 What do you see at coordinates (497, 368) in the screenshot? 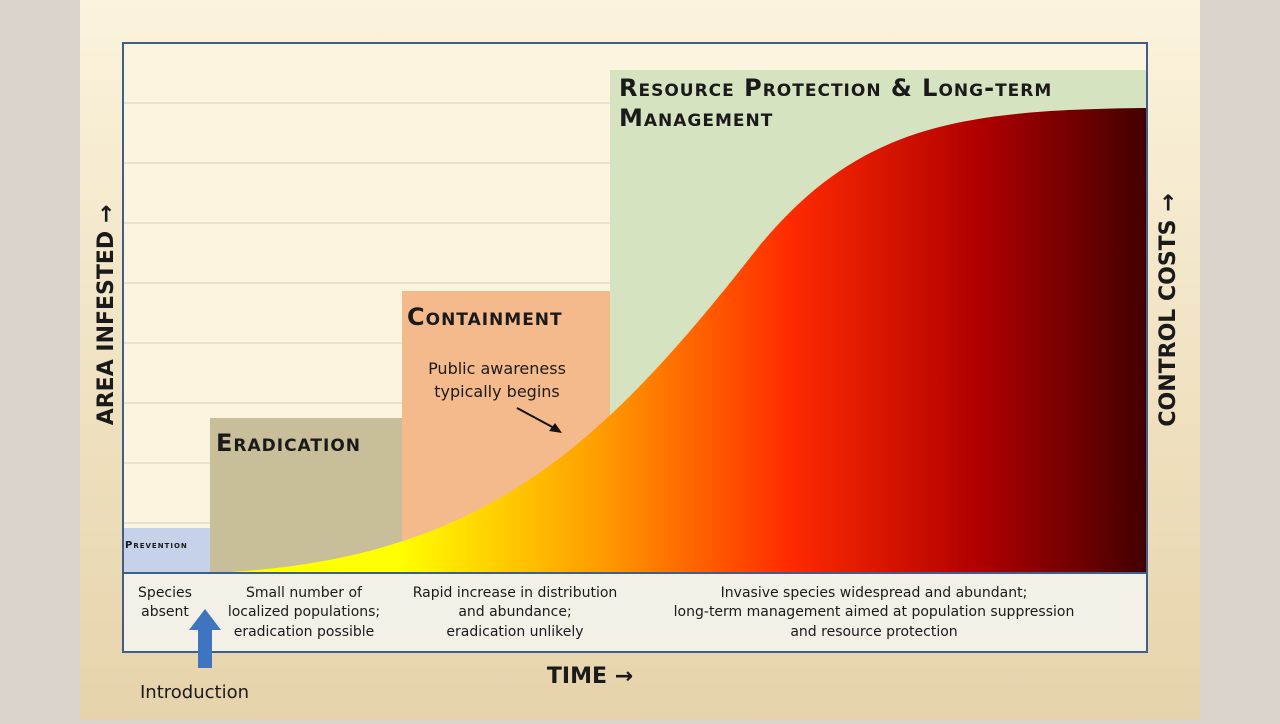
I see `annotation: Public awareness` at bounding box center [497, 368].